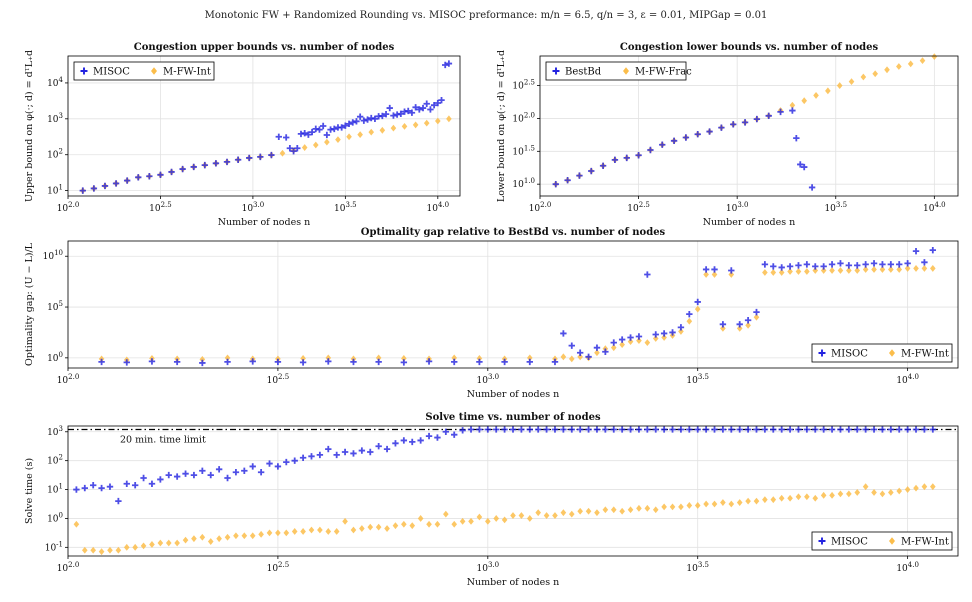 This screenshot has height=602, width=972. What do you see at coordinates (737, 207) in the screenshot?
I see `lower-xtick-label: 103.0` at bounding box center [737, 207].